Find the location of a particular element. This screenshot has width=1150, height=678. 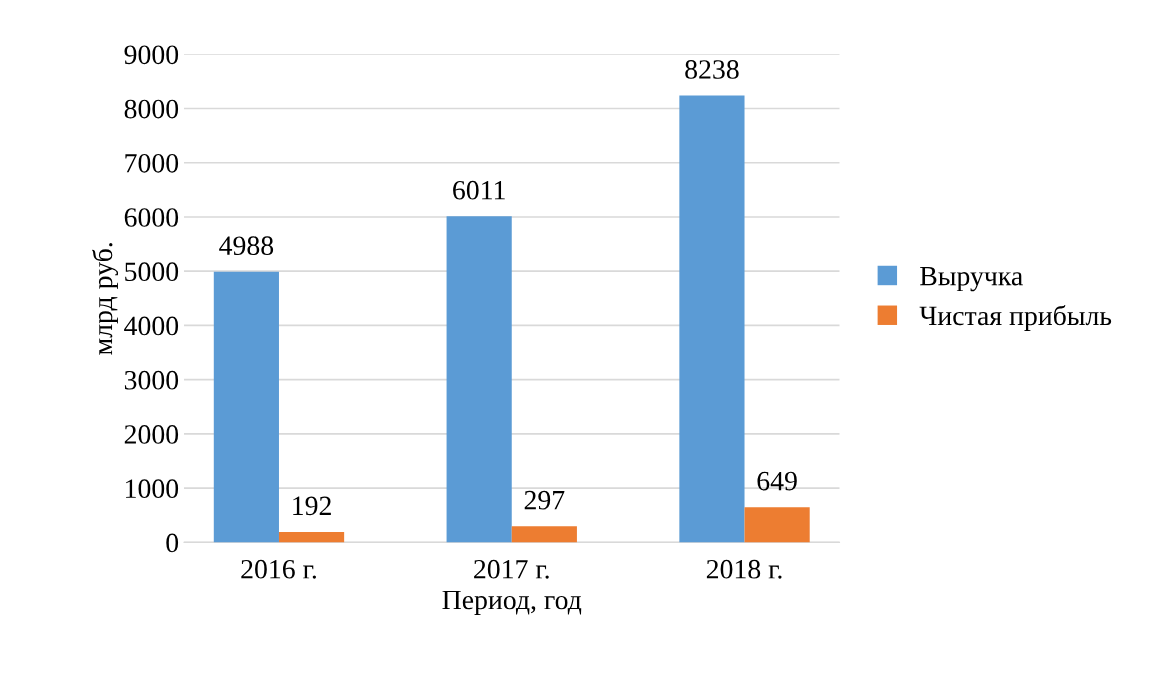

y-tick-label: 8000 is located at coordinates (151, 109).